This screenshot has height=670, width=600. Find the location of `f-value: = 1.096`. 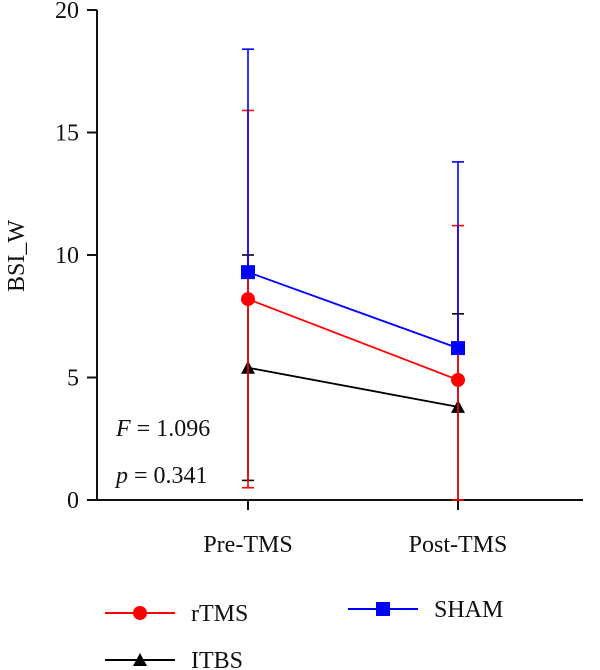

f-value: = 1.096 is located at coordinates (171, 429).